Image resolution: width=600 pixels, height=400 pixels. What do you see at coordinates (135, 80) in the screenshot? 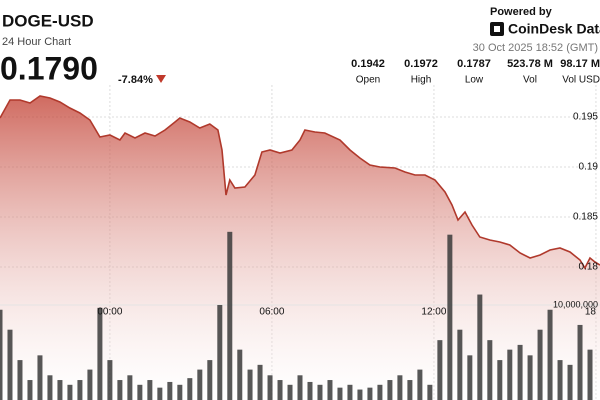
I see `price-change: -7.84%` at bounding box center [135, 80].